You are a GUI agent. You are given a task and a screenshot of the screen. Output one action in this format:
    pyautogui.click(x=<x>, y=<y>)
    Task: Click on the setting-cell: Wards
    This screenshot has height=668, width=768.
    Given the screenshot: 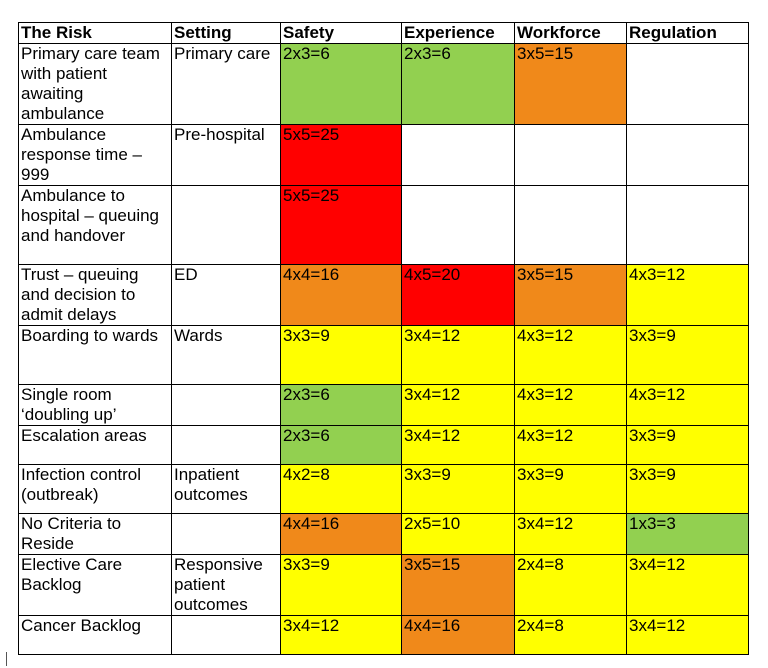 What is the action you would take?
    pyautogui.click(x=226, y=355)
    